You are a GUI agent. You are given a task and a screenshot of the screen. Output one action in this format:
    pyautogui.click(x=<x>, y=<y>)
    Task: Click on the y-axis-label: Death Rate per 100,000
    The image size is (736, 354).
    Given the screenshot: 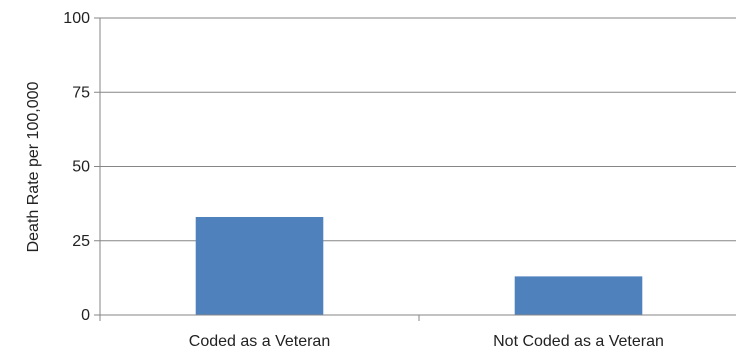 What is the action you would take?
    pyautogui.click(x=33, y=167)
    